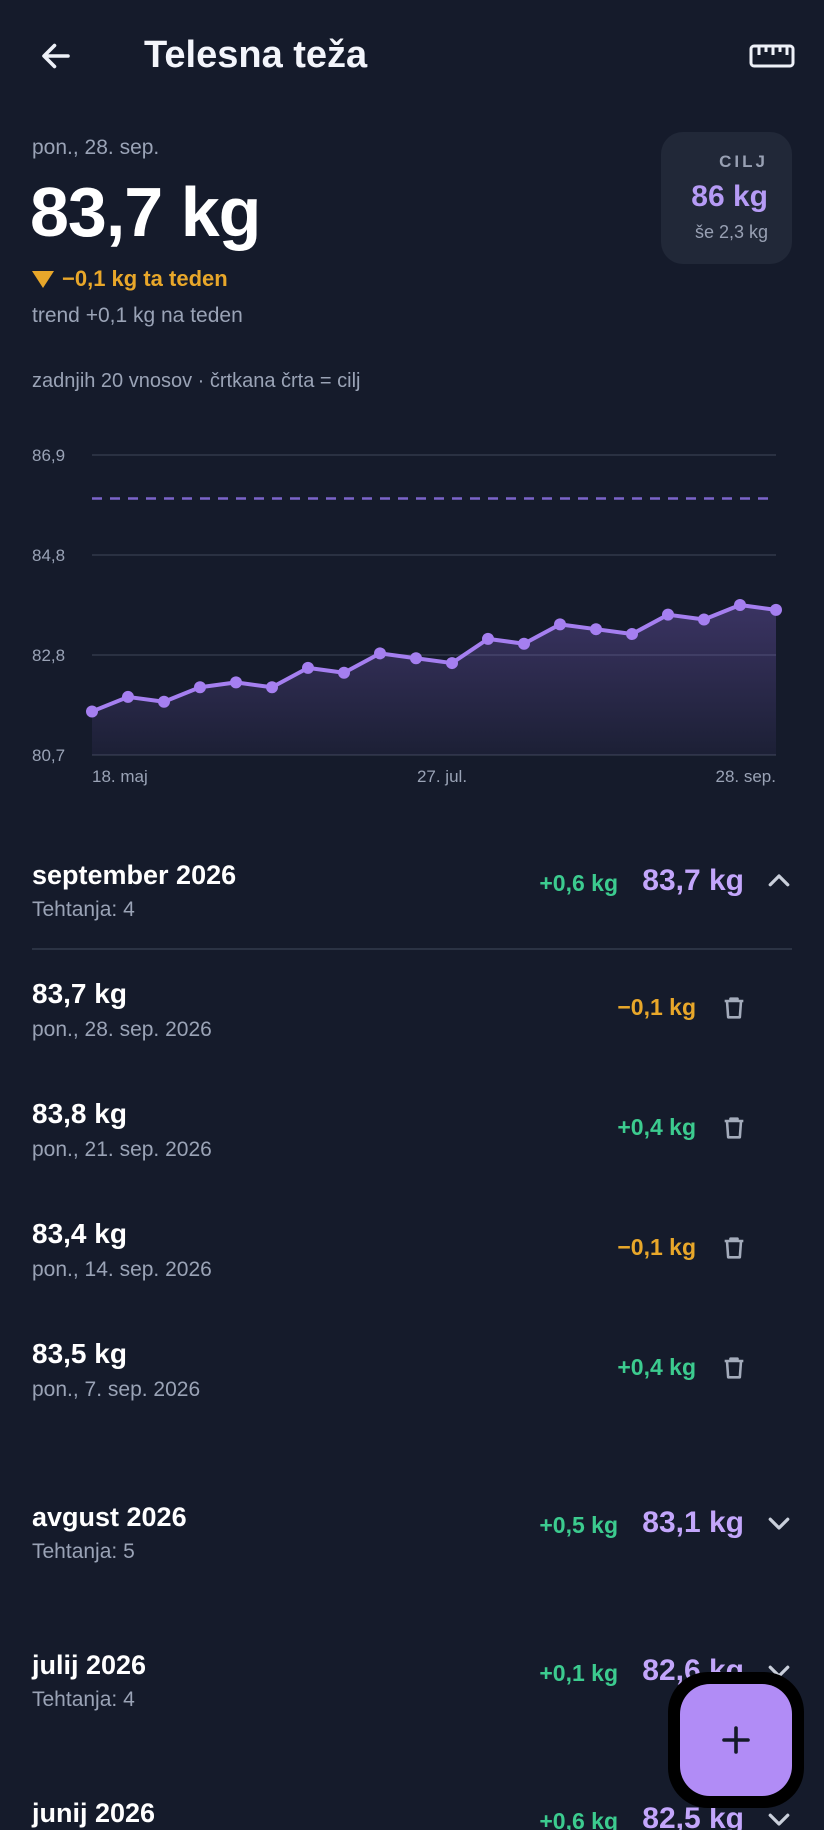 The image size is (824, 1830). I want to click on triangle-down-icon, so click(43, 279).